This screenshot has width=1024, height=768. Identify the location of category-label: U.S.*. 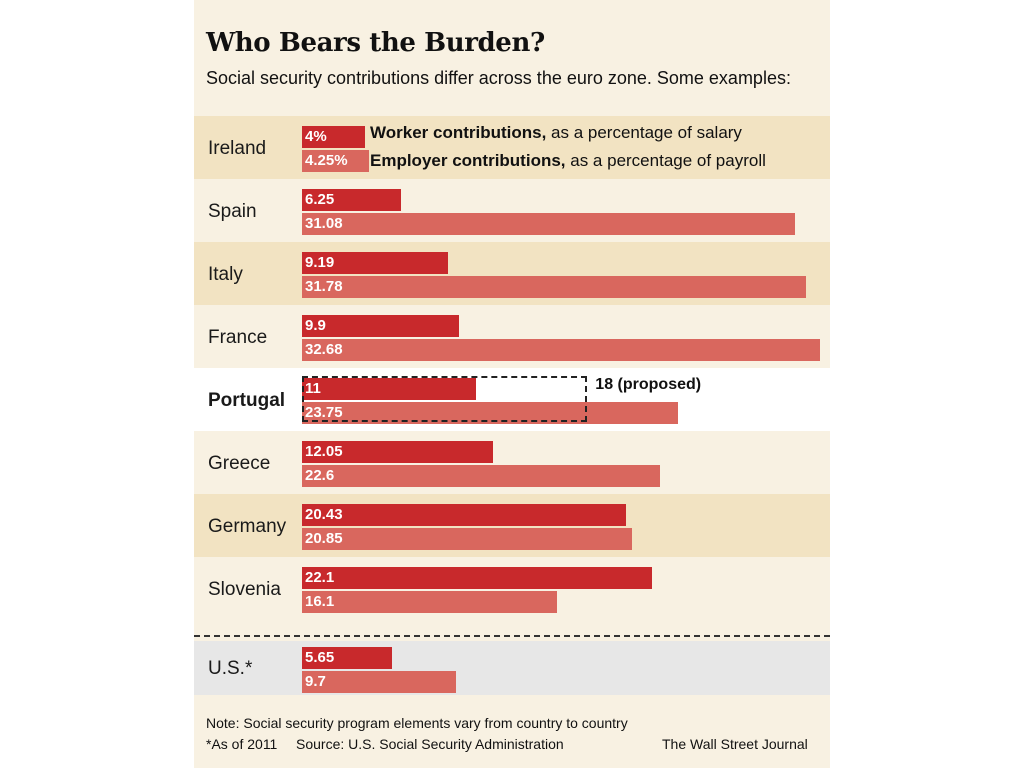
(230, 668).